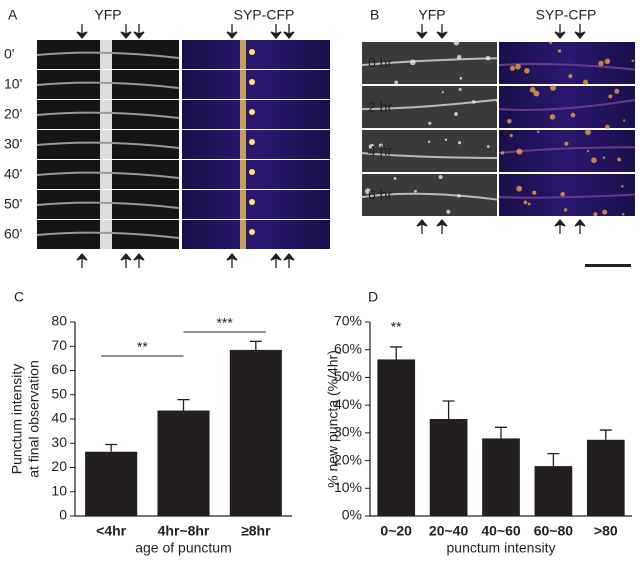  Describe the element at coordinates (374, 15) in the screenshot. I see `panel-label: B` at that location.